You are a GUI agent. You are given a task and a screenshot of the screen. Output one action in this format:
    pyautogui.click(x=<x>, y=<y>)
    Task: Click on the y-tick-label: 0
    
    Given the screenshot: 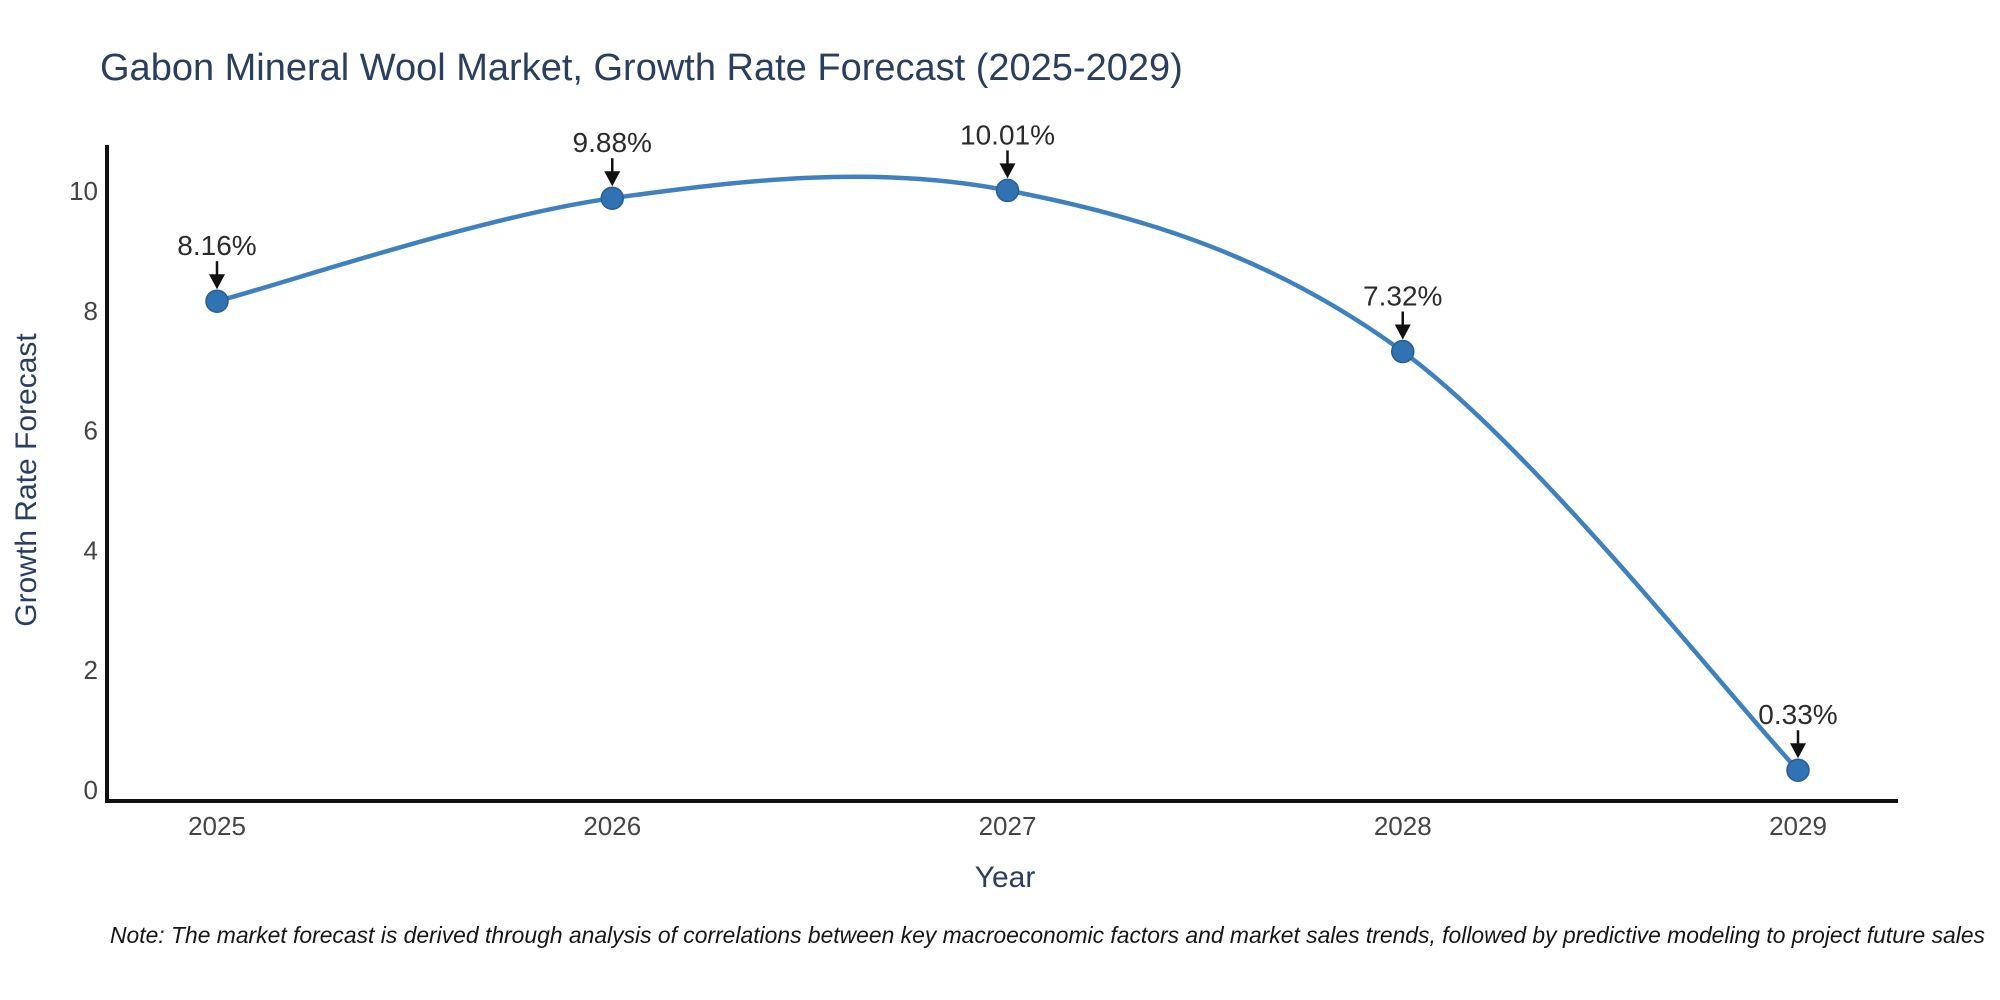 What is the action you would take?
    pyautogui.click(x=91, y=790)
    